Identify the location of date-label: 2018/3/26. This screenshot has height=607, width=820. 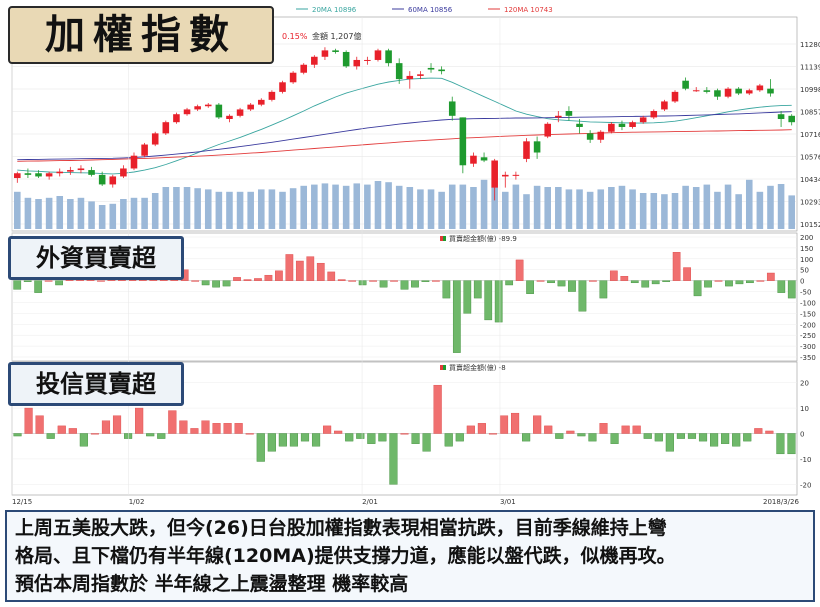
(781, 502).